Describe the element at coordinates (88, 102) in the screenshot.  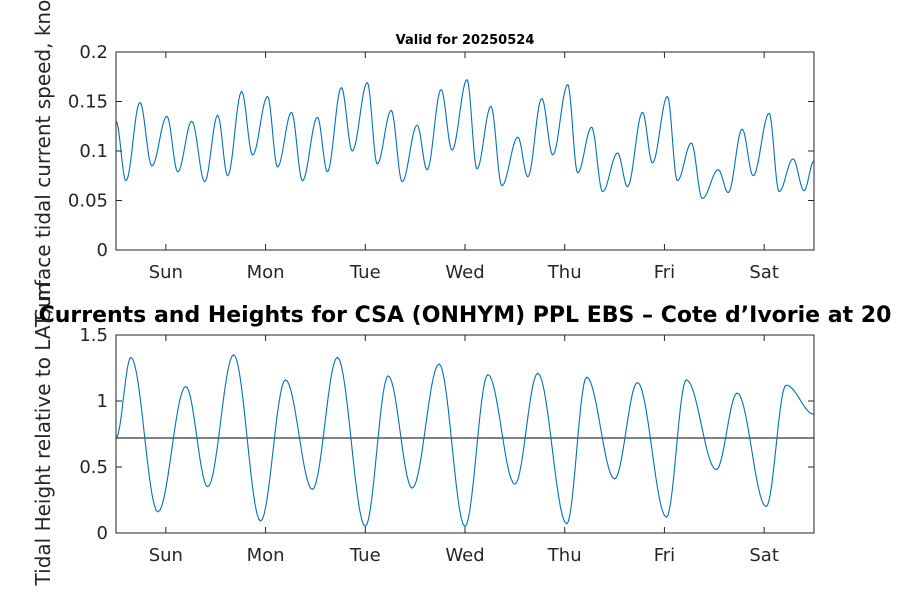
I see `y-tick-label: 0.15` at that location.